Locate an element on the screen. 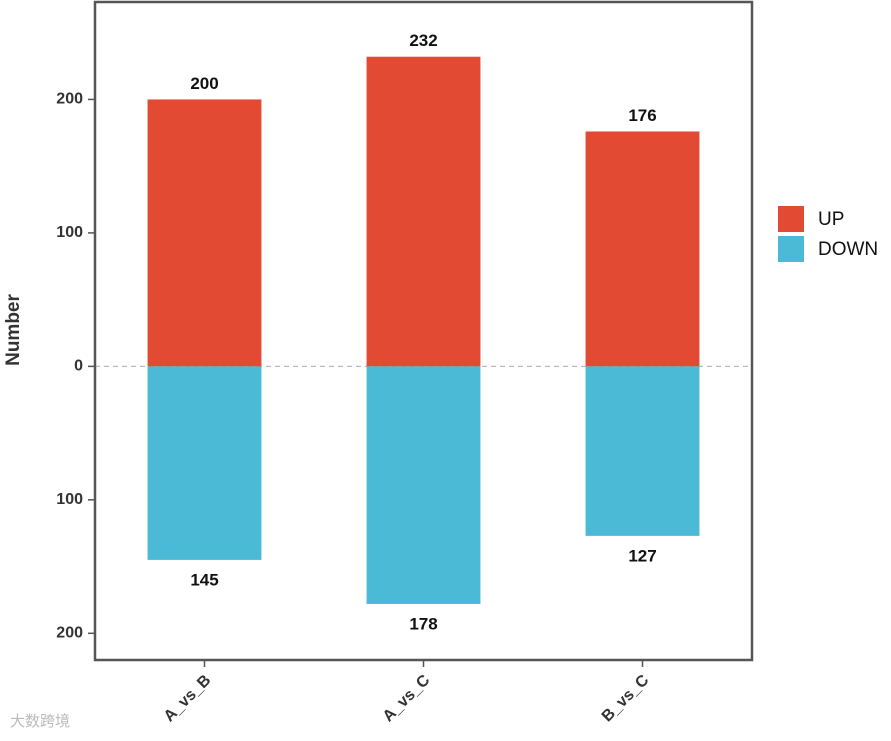  y-tick-label: 0 is located at coordinates (78, 366).